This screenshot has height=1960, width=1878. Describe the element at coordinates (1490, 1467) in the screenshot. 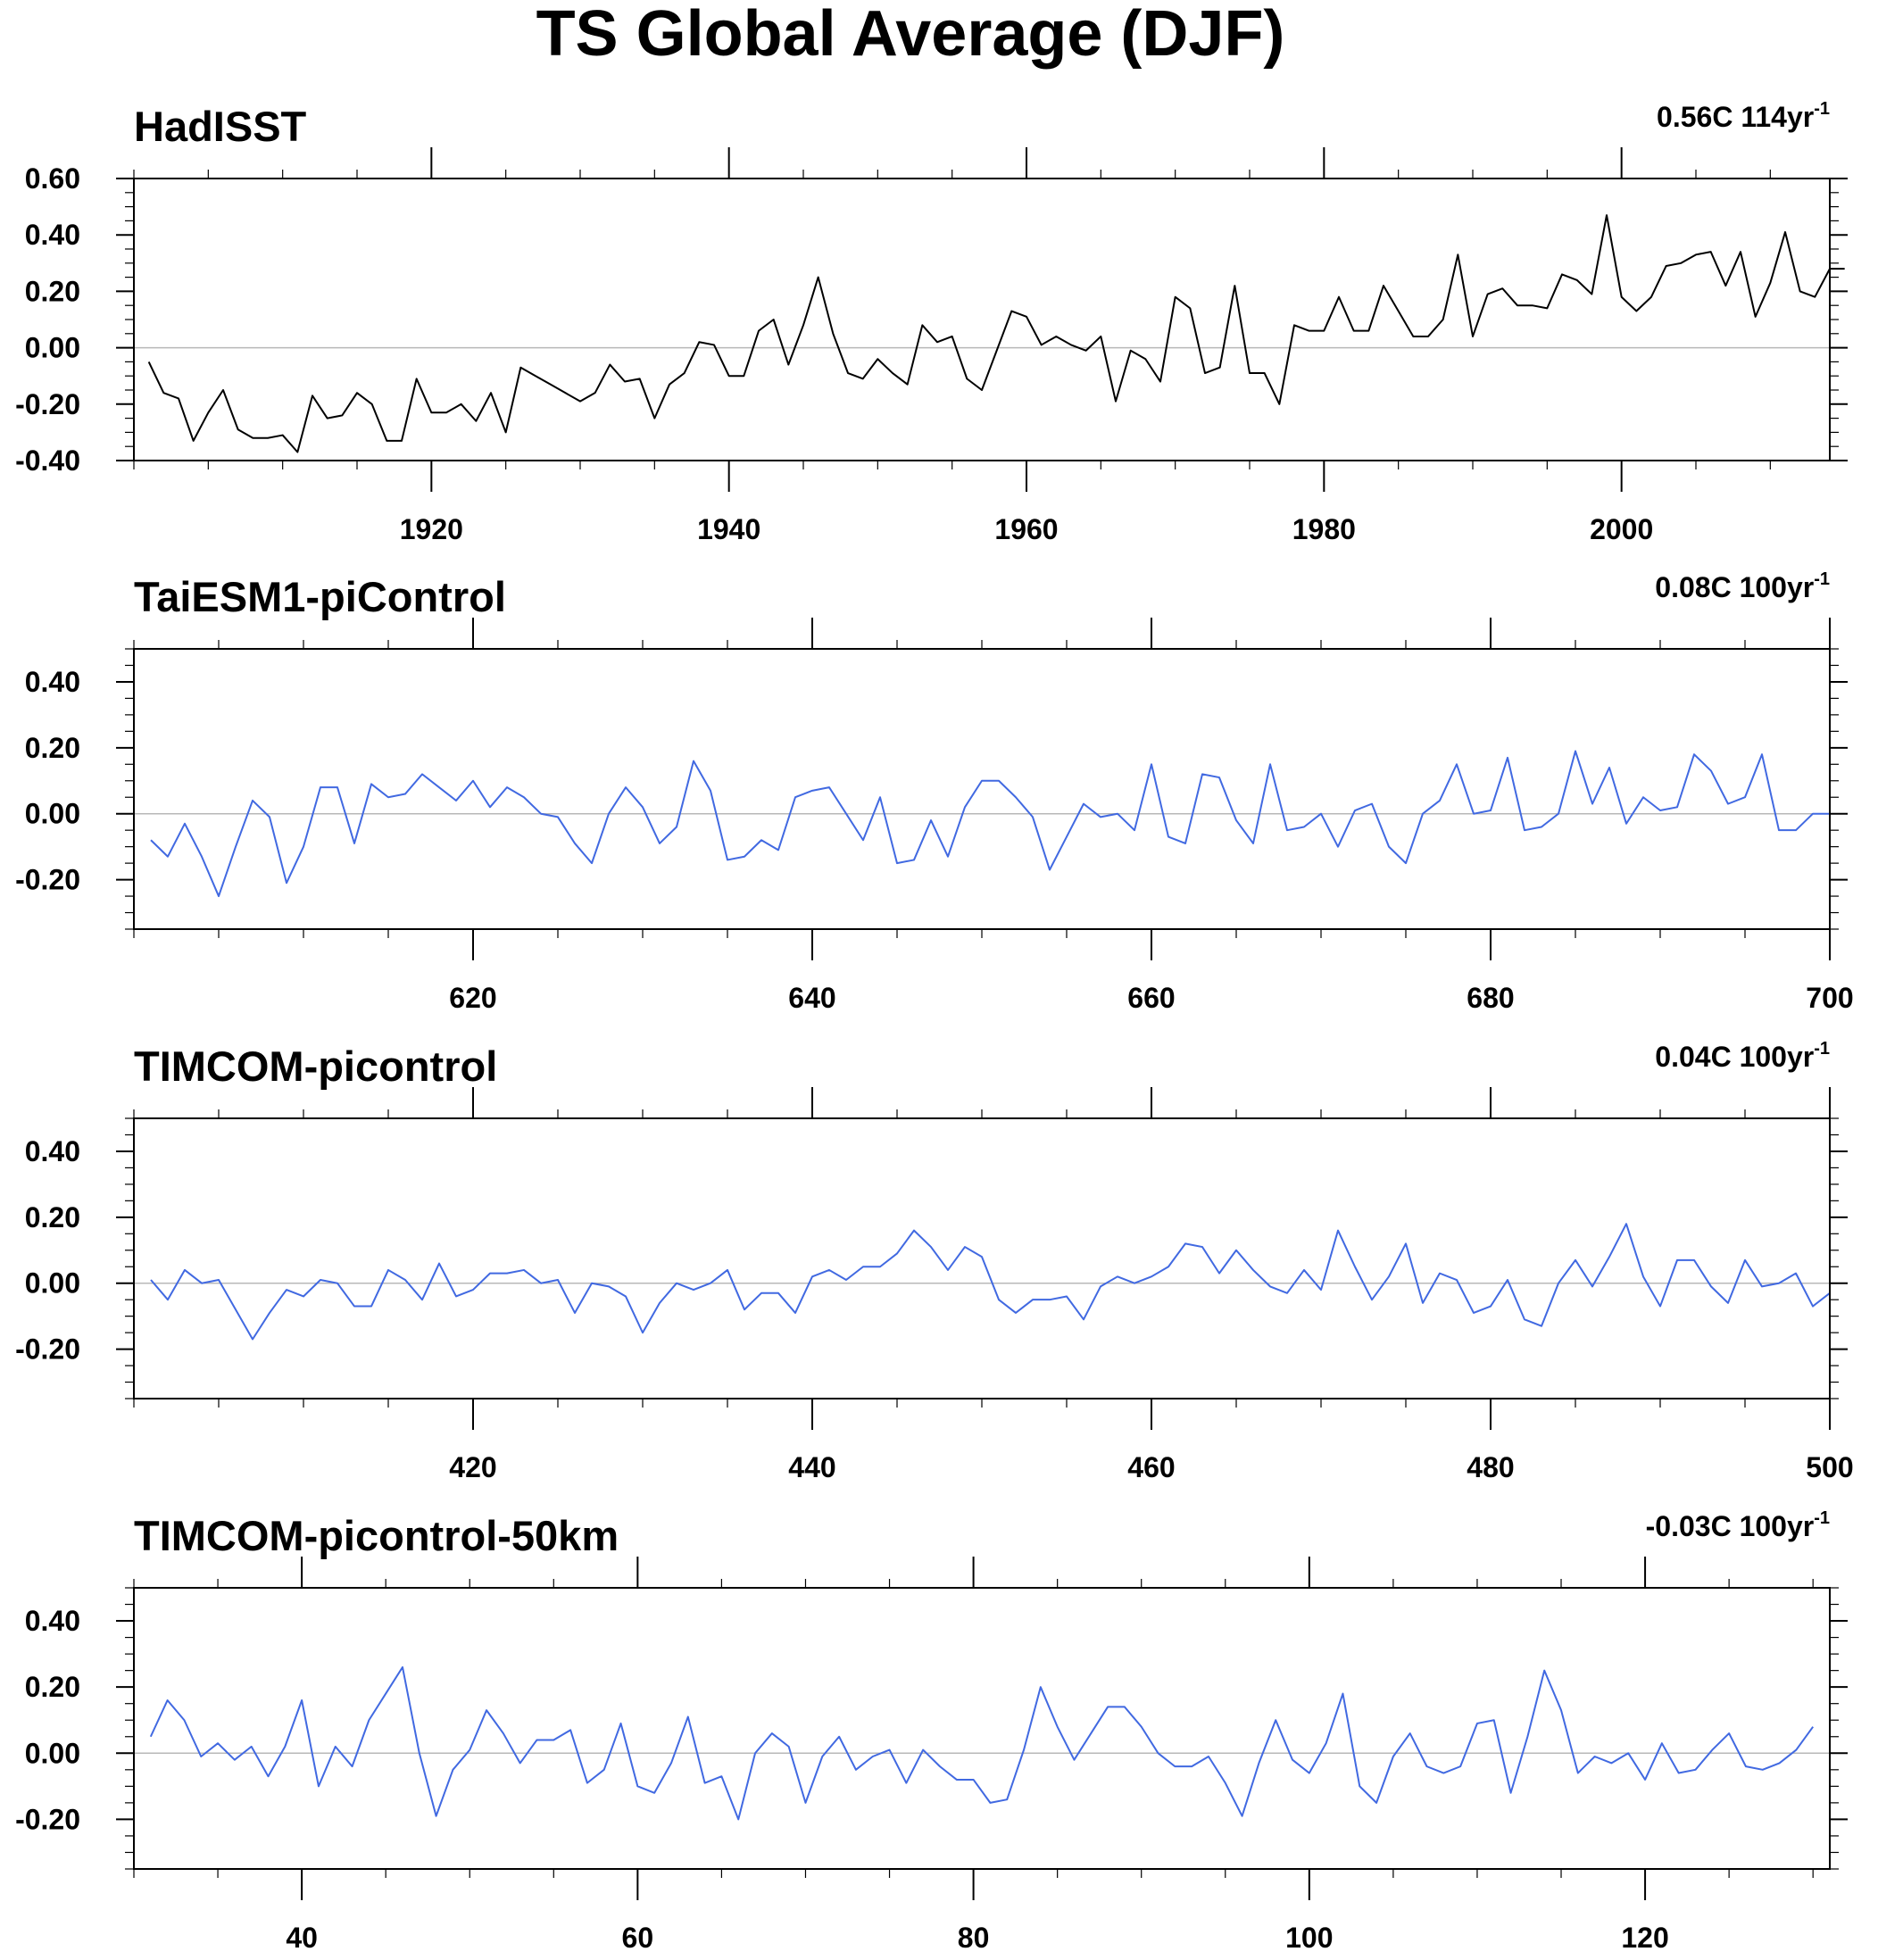

I see `x-tick-label: 480` at that location.